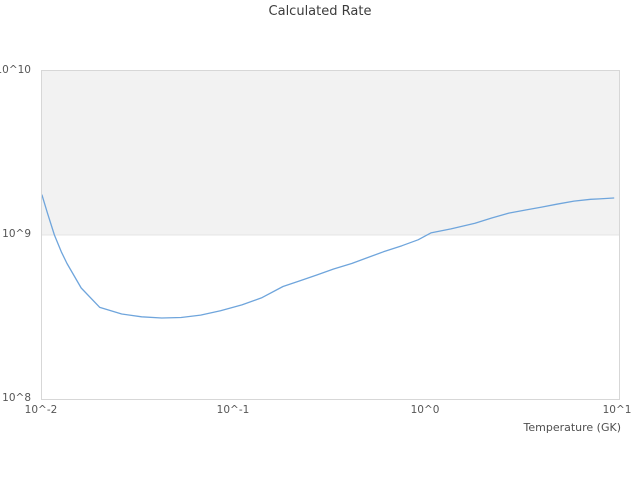 This screenshot has height=480, width=640. I want to click on x-tick-label: 10^0, so click(425, 410).